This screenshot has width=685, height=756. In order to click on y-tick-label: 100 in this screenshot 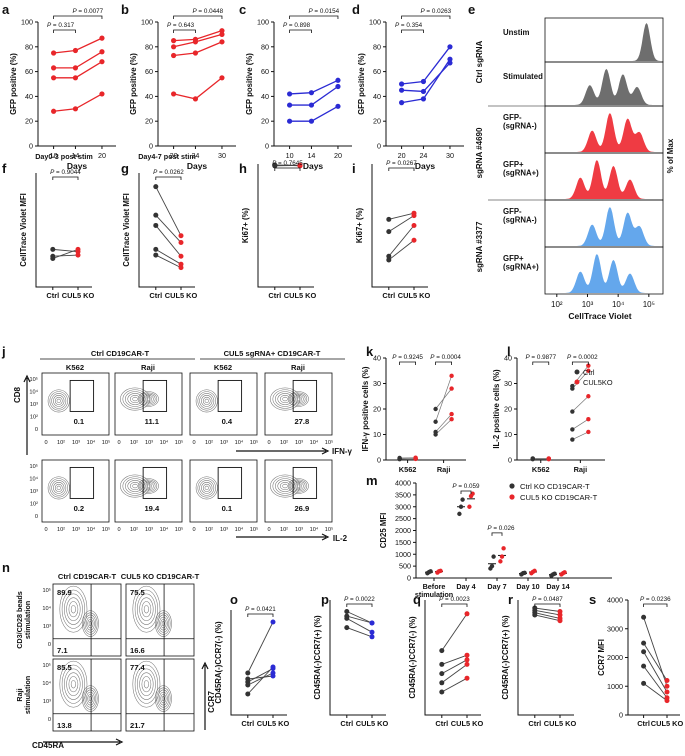, I will do `click(27, 22)`.